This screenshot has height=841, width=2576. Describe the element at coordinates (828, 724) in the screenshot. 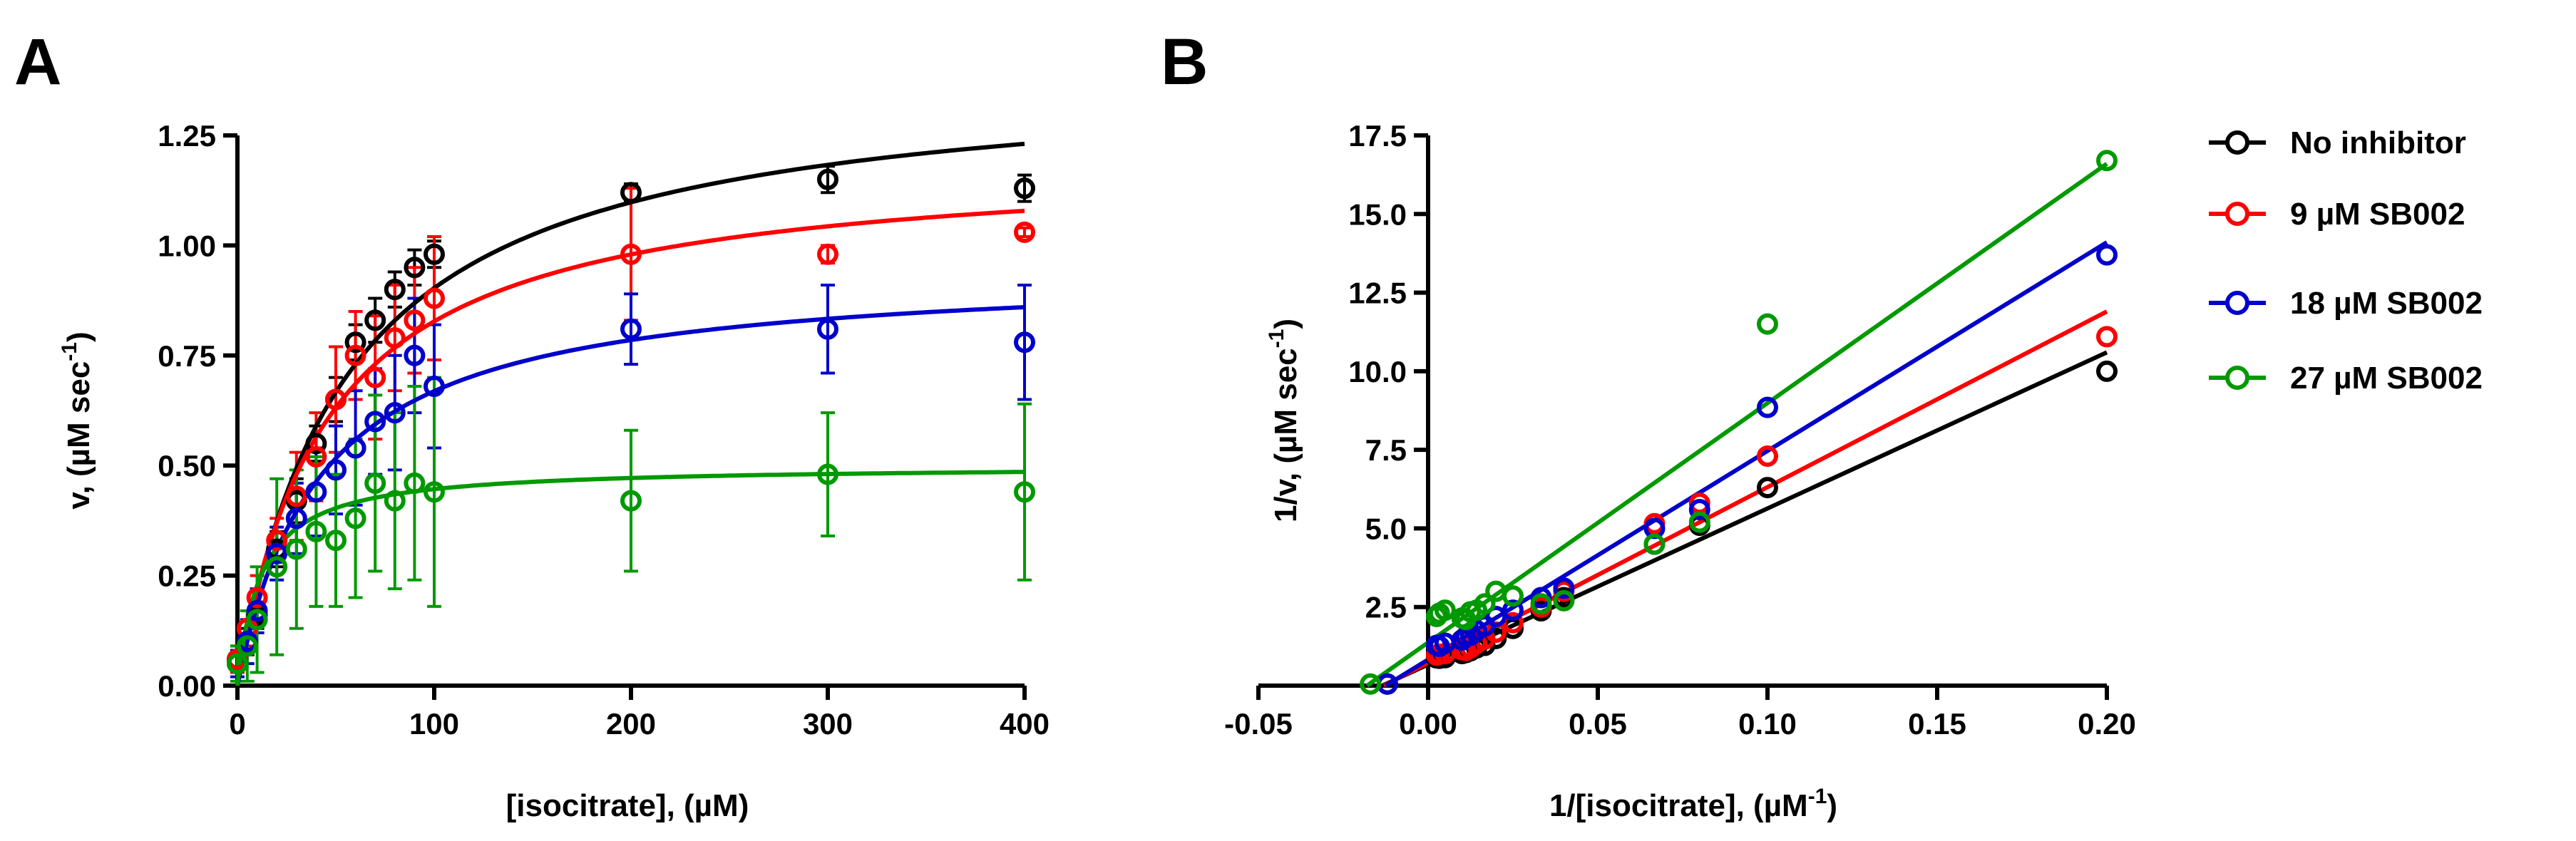

I see `panel-a-x-tick-label: 300` at that location.